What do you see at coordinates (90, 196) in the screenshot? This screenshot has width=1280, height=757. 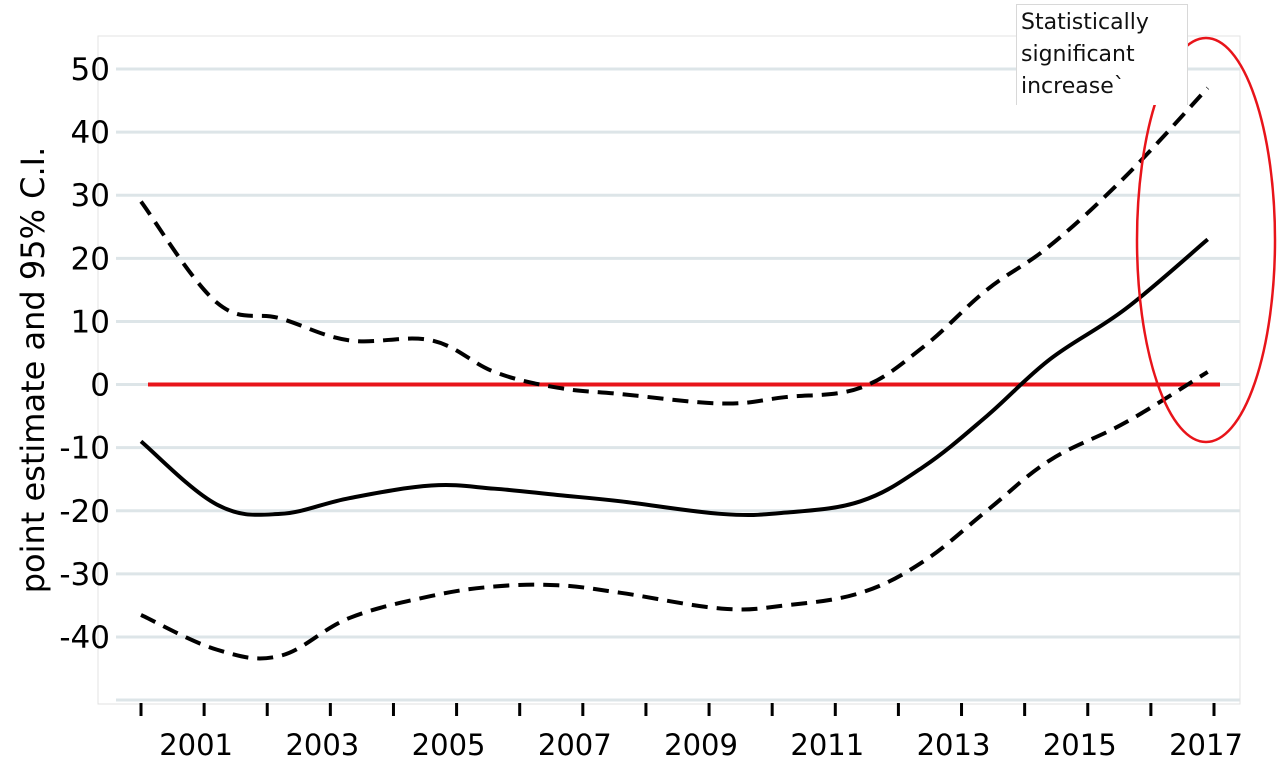 I see `y-tick-label: 30` at bounding box center [90, 196].